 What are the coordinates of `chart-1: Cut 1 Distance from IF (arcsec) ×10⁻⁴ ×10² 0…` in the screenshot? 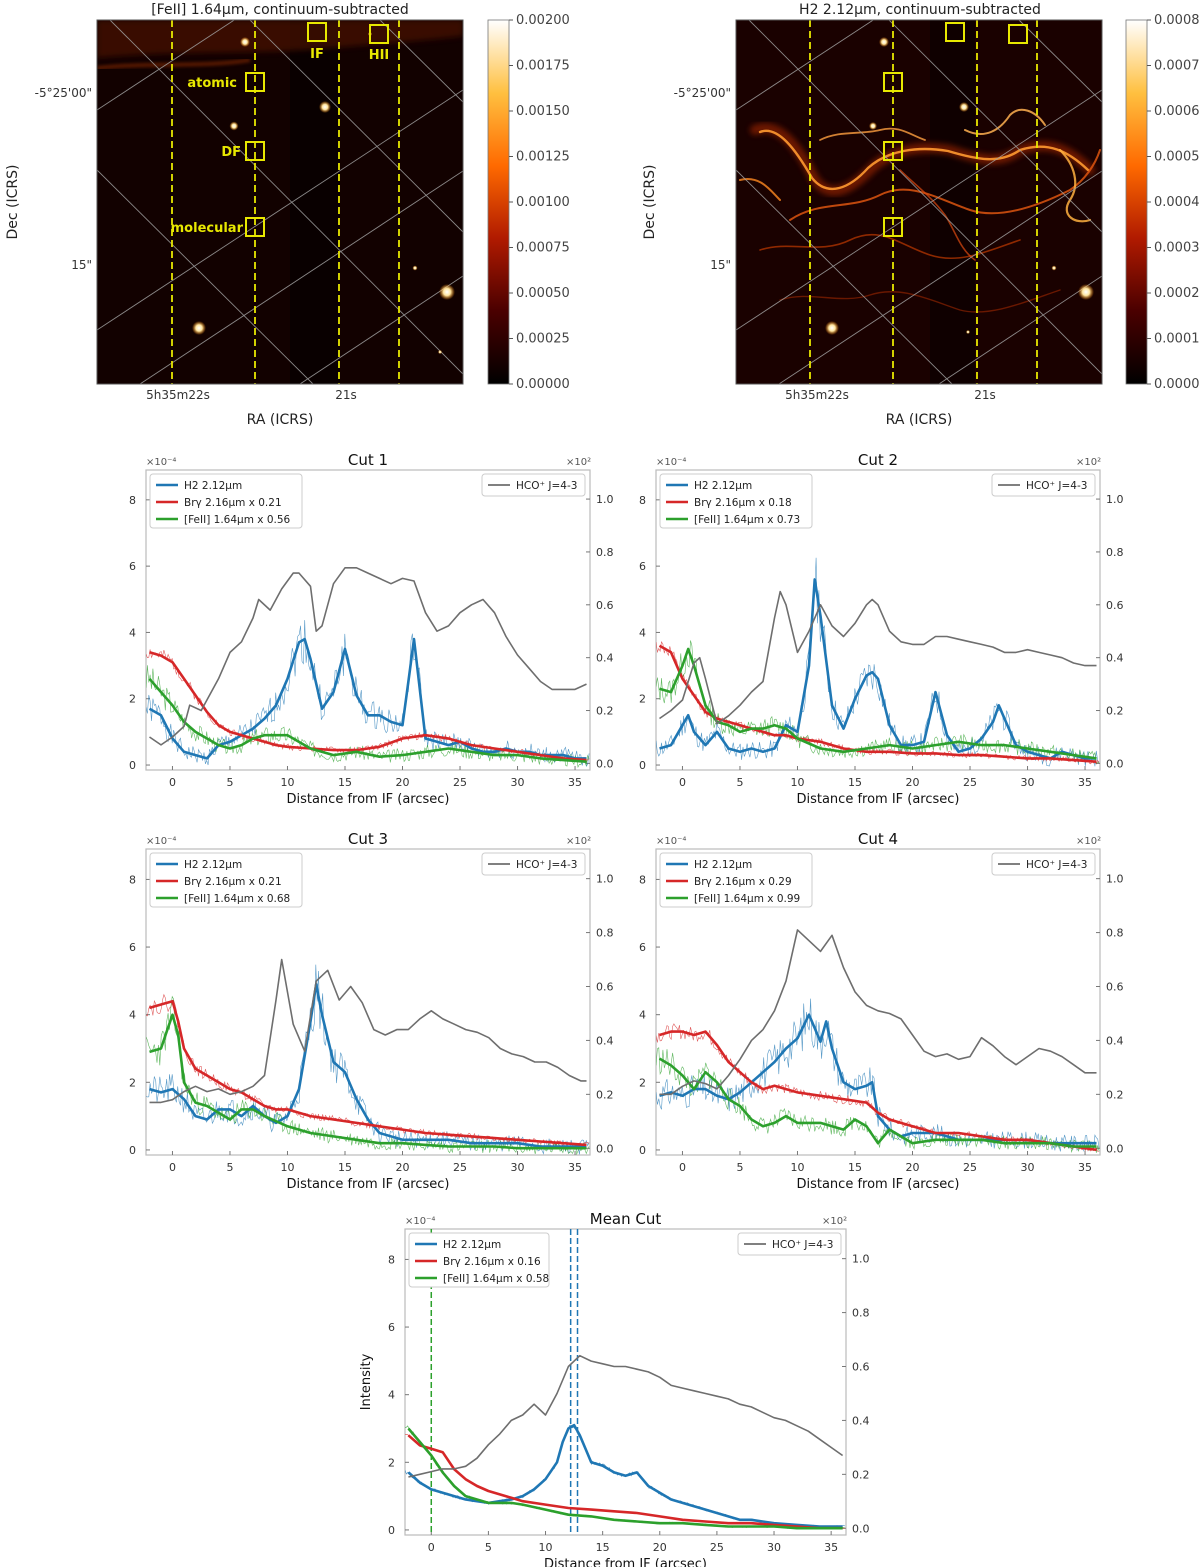 It's located at (371, 629).